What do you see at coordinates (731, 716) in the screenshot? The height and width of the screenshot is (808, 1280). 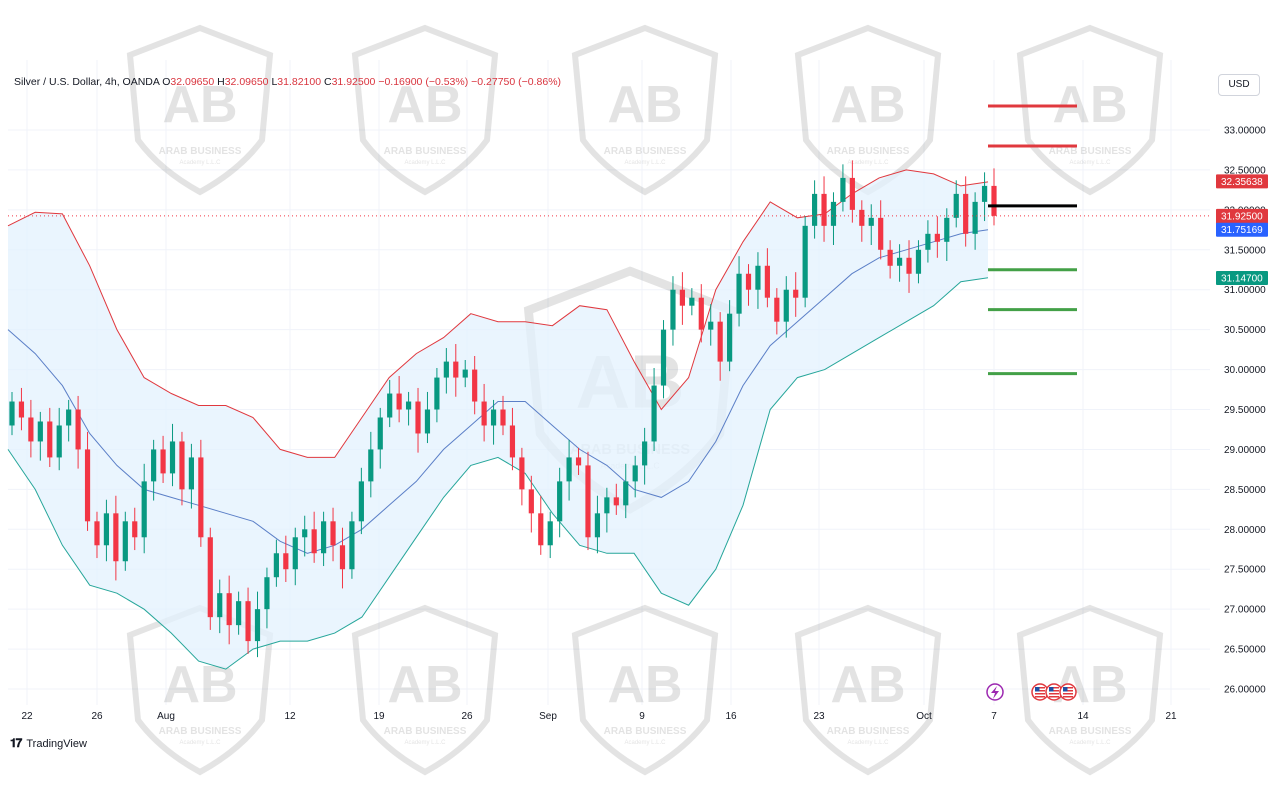 I see `x-tick-label: 16` at bounding box center [731, 716].